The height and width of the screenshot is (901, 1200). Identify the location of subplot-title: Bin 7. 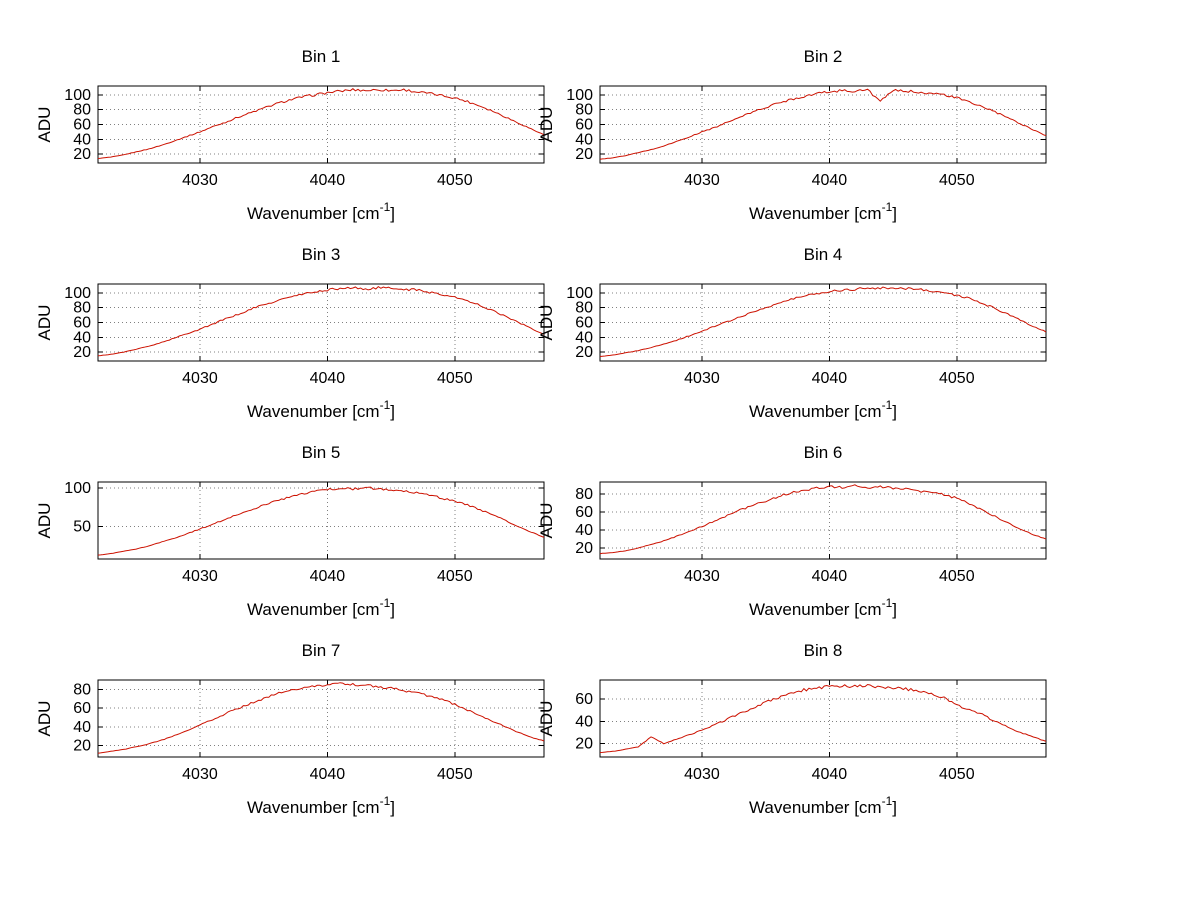
(321, 650).